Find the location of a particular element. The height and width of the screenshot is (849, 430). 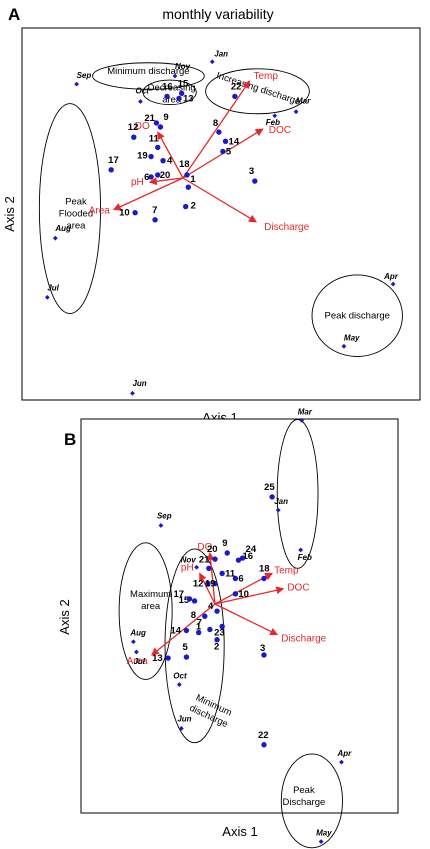

group-label-line: Minimum discharge is located at coordinates (148, 71).